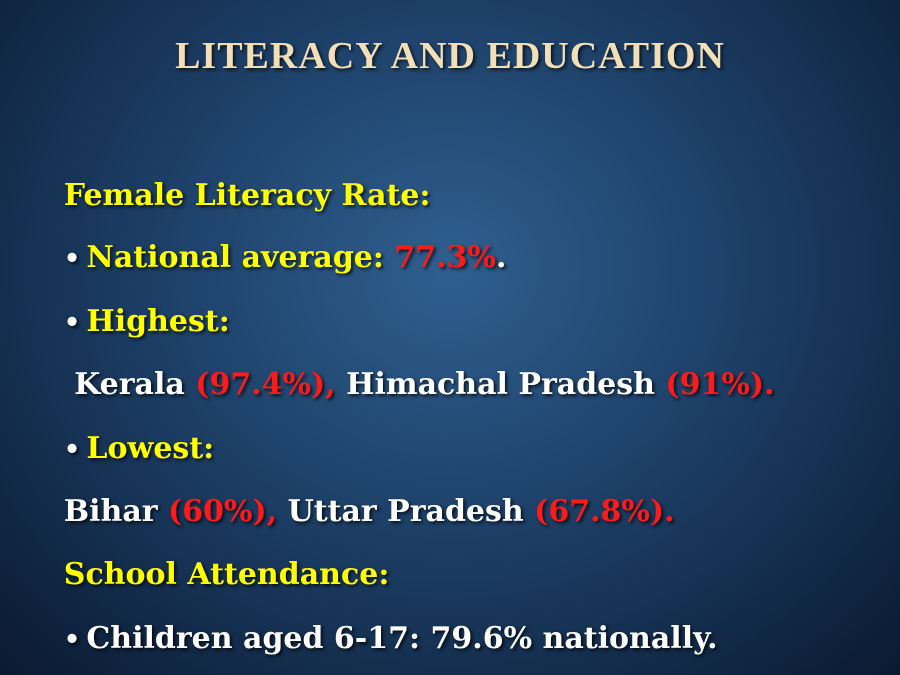 This screenshot has height=675, width=900. What do you see at coordinates (604, 511) in the screenshot?
I see `highlight: (67.8%).` at bounding box center [604, 511].